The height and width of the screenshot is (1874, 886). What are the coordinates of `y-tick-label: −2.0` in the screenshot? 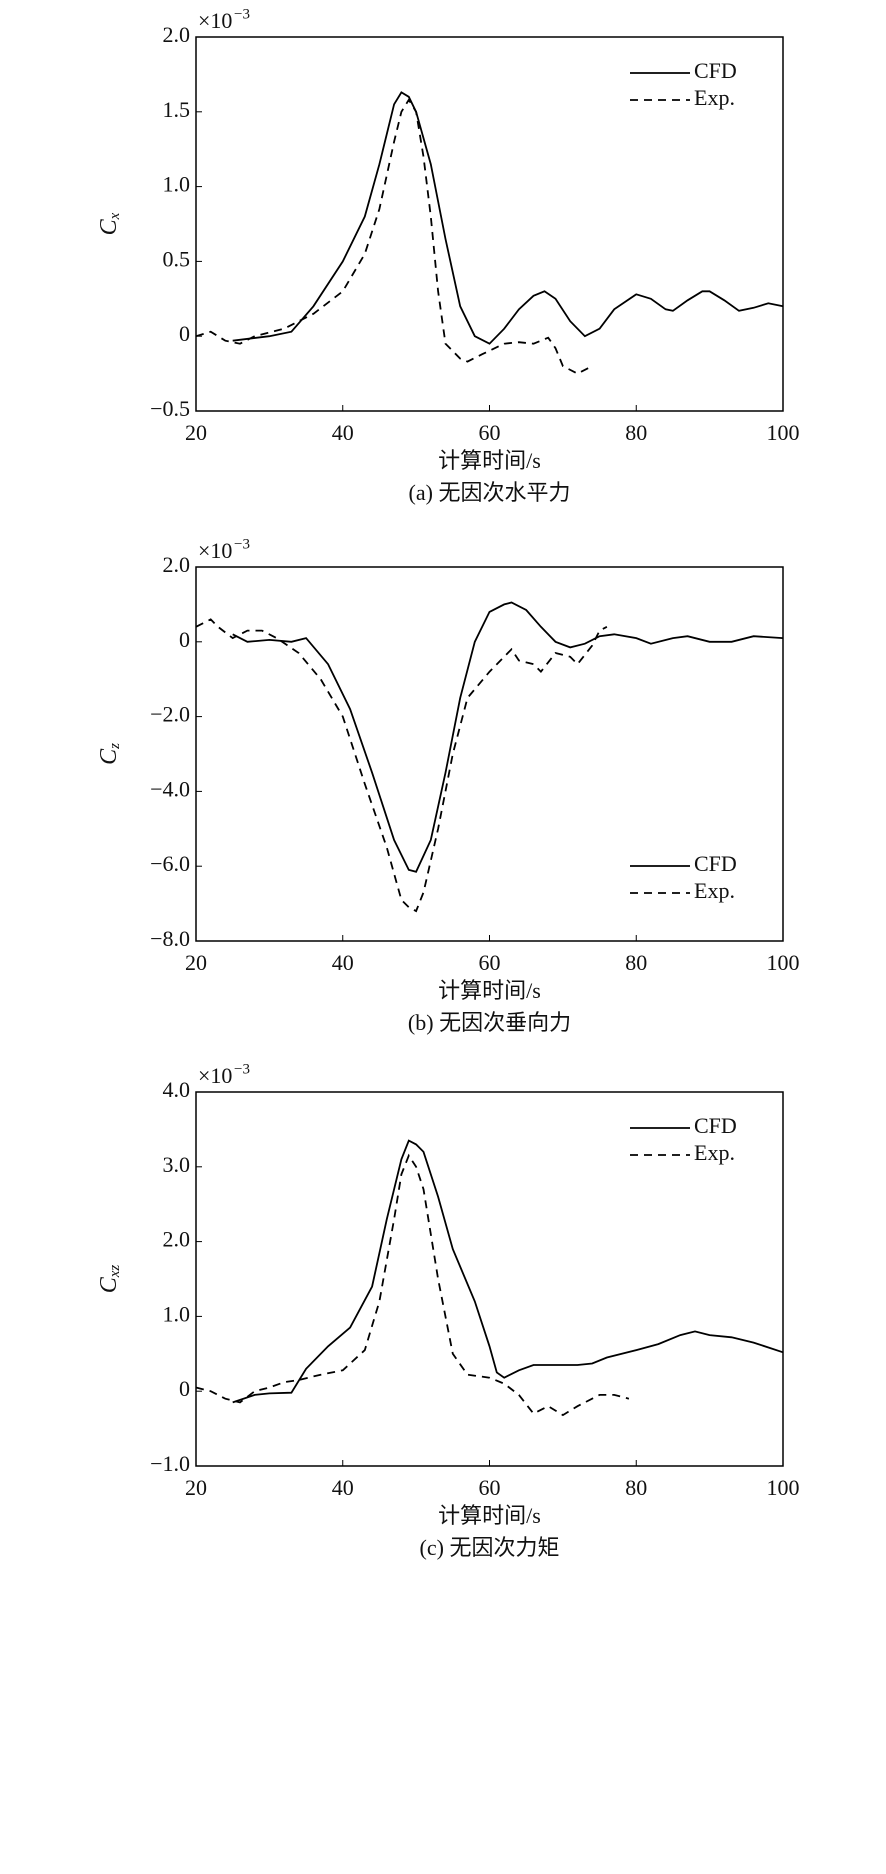 It's located at (170, 714).